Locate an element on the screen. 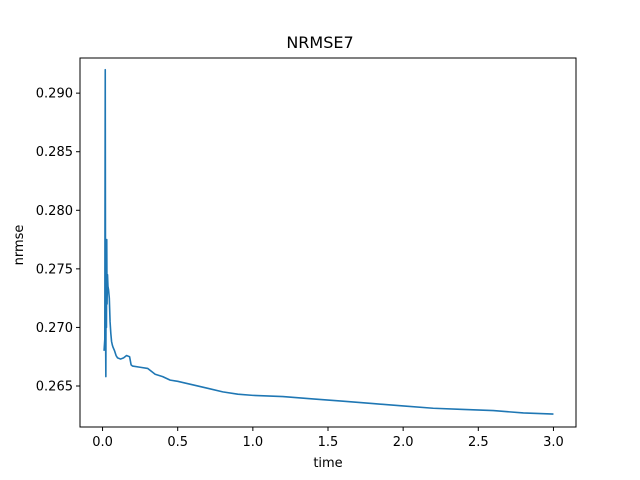 The image size is (640, 480). x-tick-label: 1.5 is located at coordinates (328, 442).